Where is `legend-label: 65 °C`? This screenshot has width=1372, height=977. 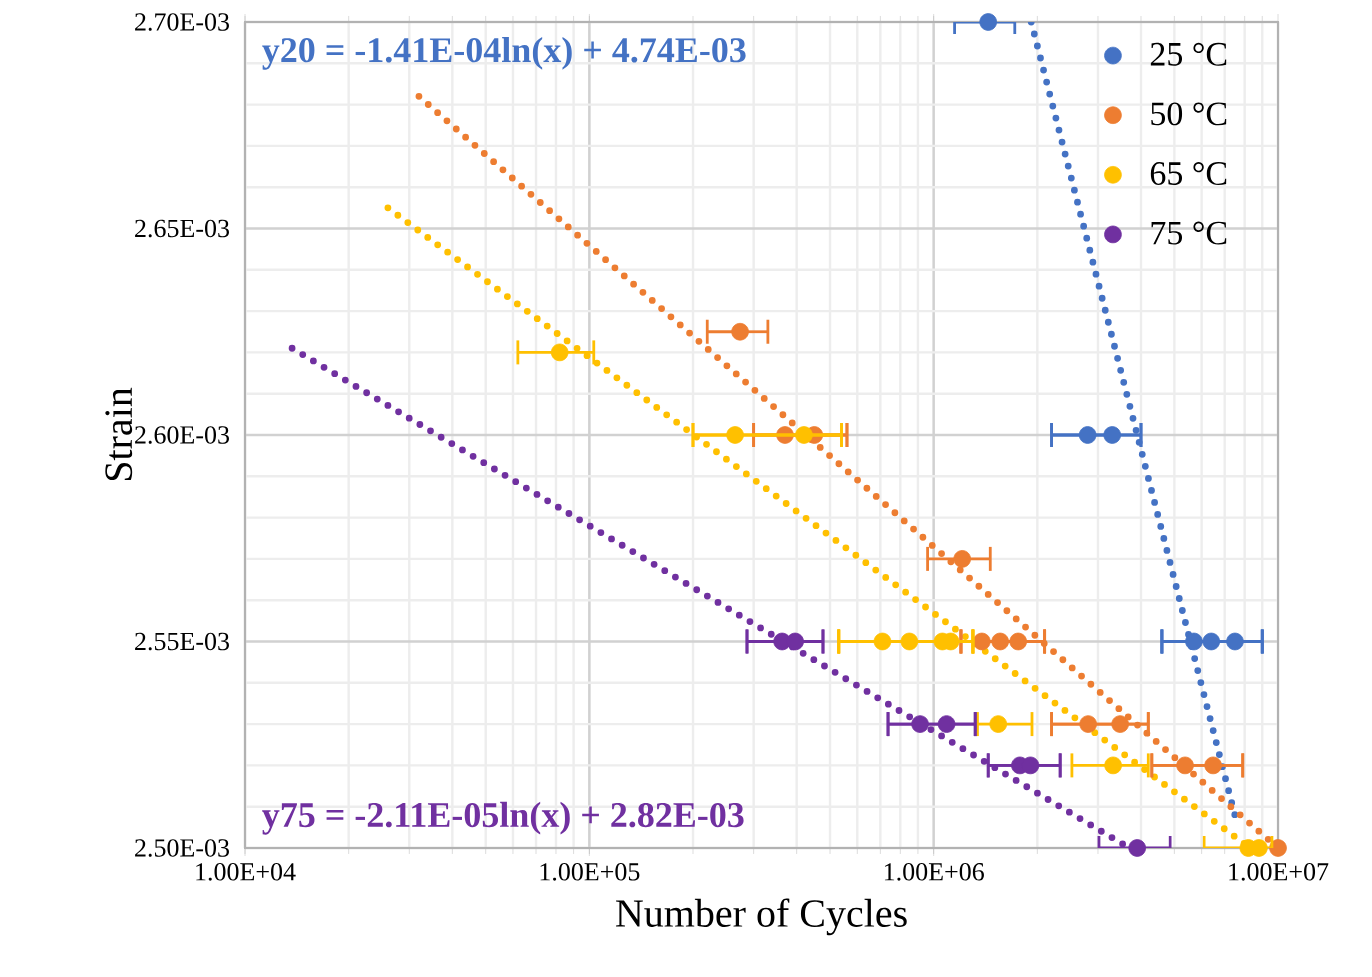
legend-label: 65 °C is located at coordinates (1188, 173).